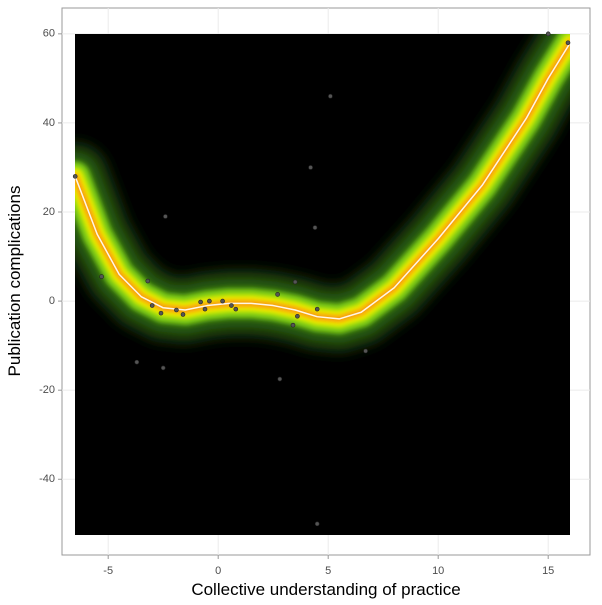 Image resolution: width=602 pixels, height=605 pixels. Describe the element at coordinates (218, 571) in the screenshot. I see `x-tick-label: 0` at that location.